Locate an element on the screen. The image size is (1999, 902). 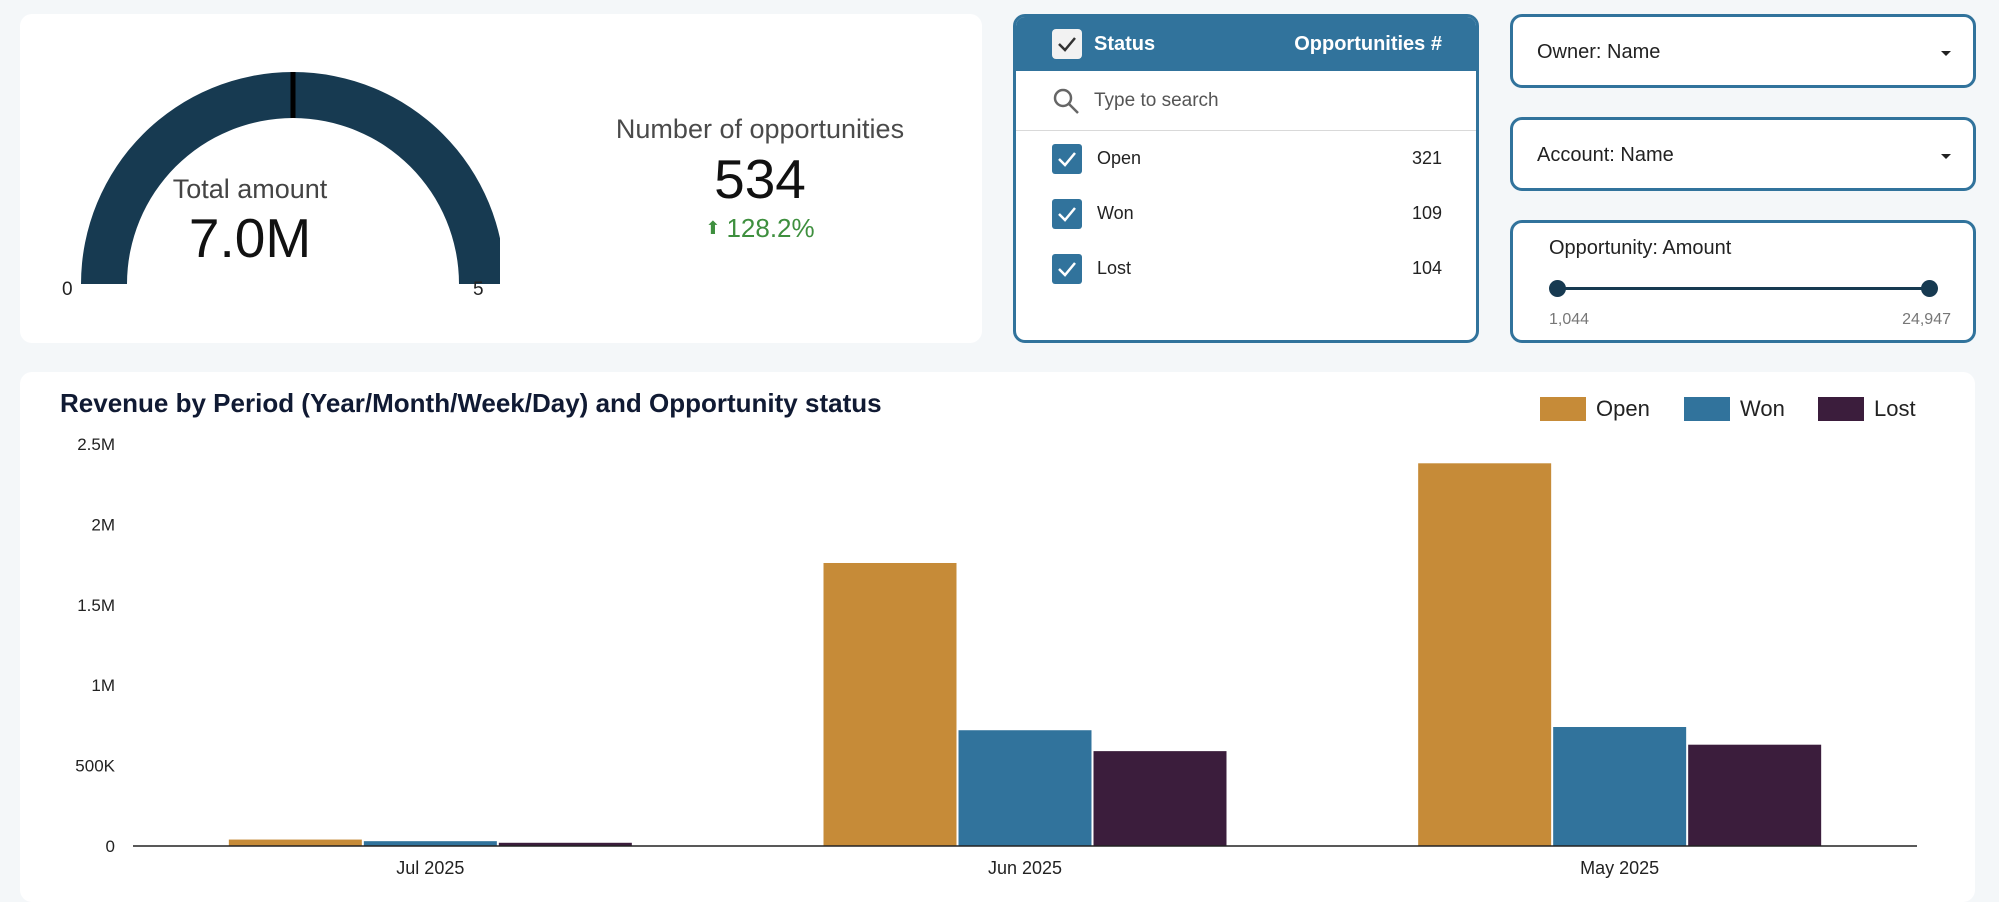
bar-lost-jul-2025 is located at coordinates (565, 844).